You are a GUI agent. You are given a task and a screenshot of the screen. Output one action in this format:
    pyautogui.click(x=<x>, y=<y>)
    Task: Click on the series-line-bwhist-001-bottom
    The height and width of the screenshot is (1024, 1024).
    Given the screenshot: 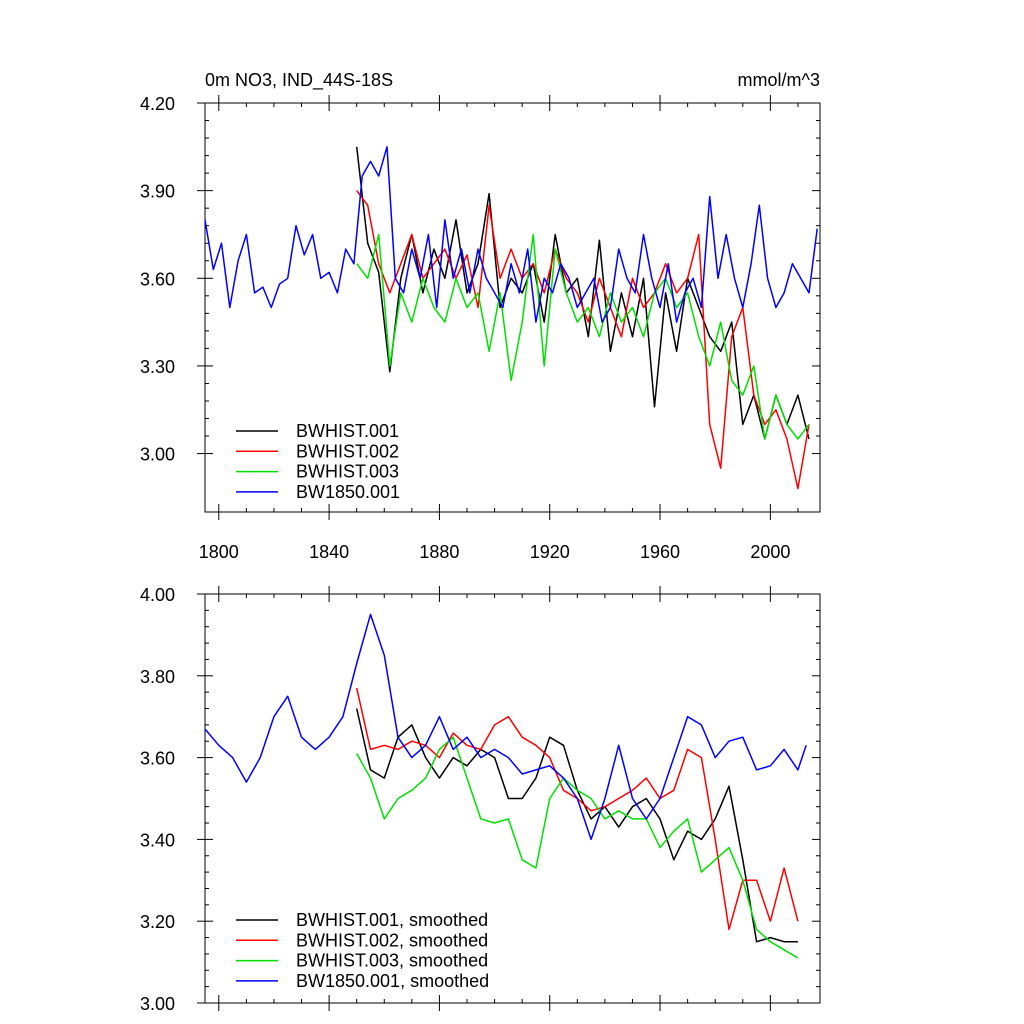 What is the action you would take?
    pyautogui.click(x=576, y=825)
    